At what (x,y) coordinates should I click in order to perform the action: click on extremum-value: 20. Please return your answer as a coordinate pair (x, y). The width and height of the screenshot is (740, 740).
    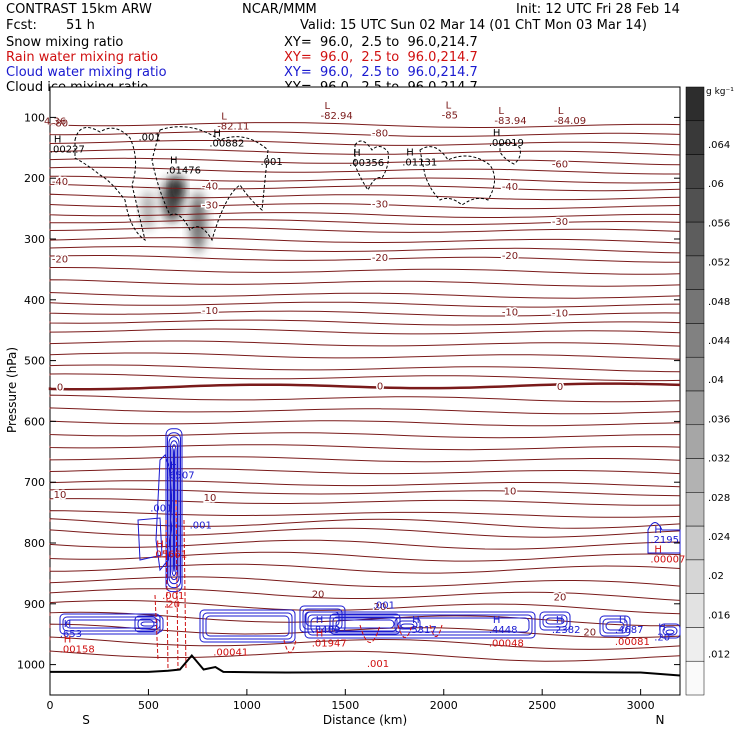
    Looking at the image, I should click on (589, 632).